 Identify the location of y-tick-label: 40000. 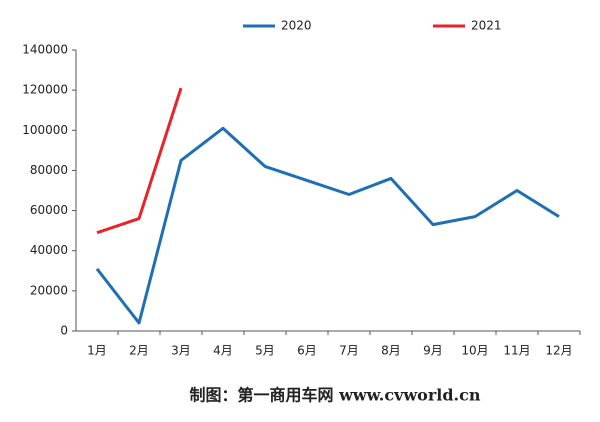
(49, 250).